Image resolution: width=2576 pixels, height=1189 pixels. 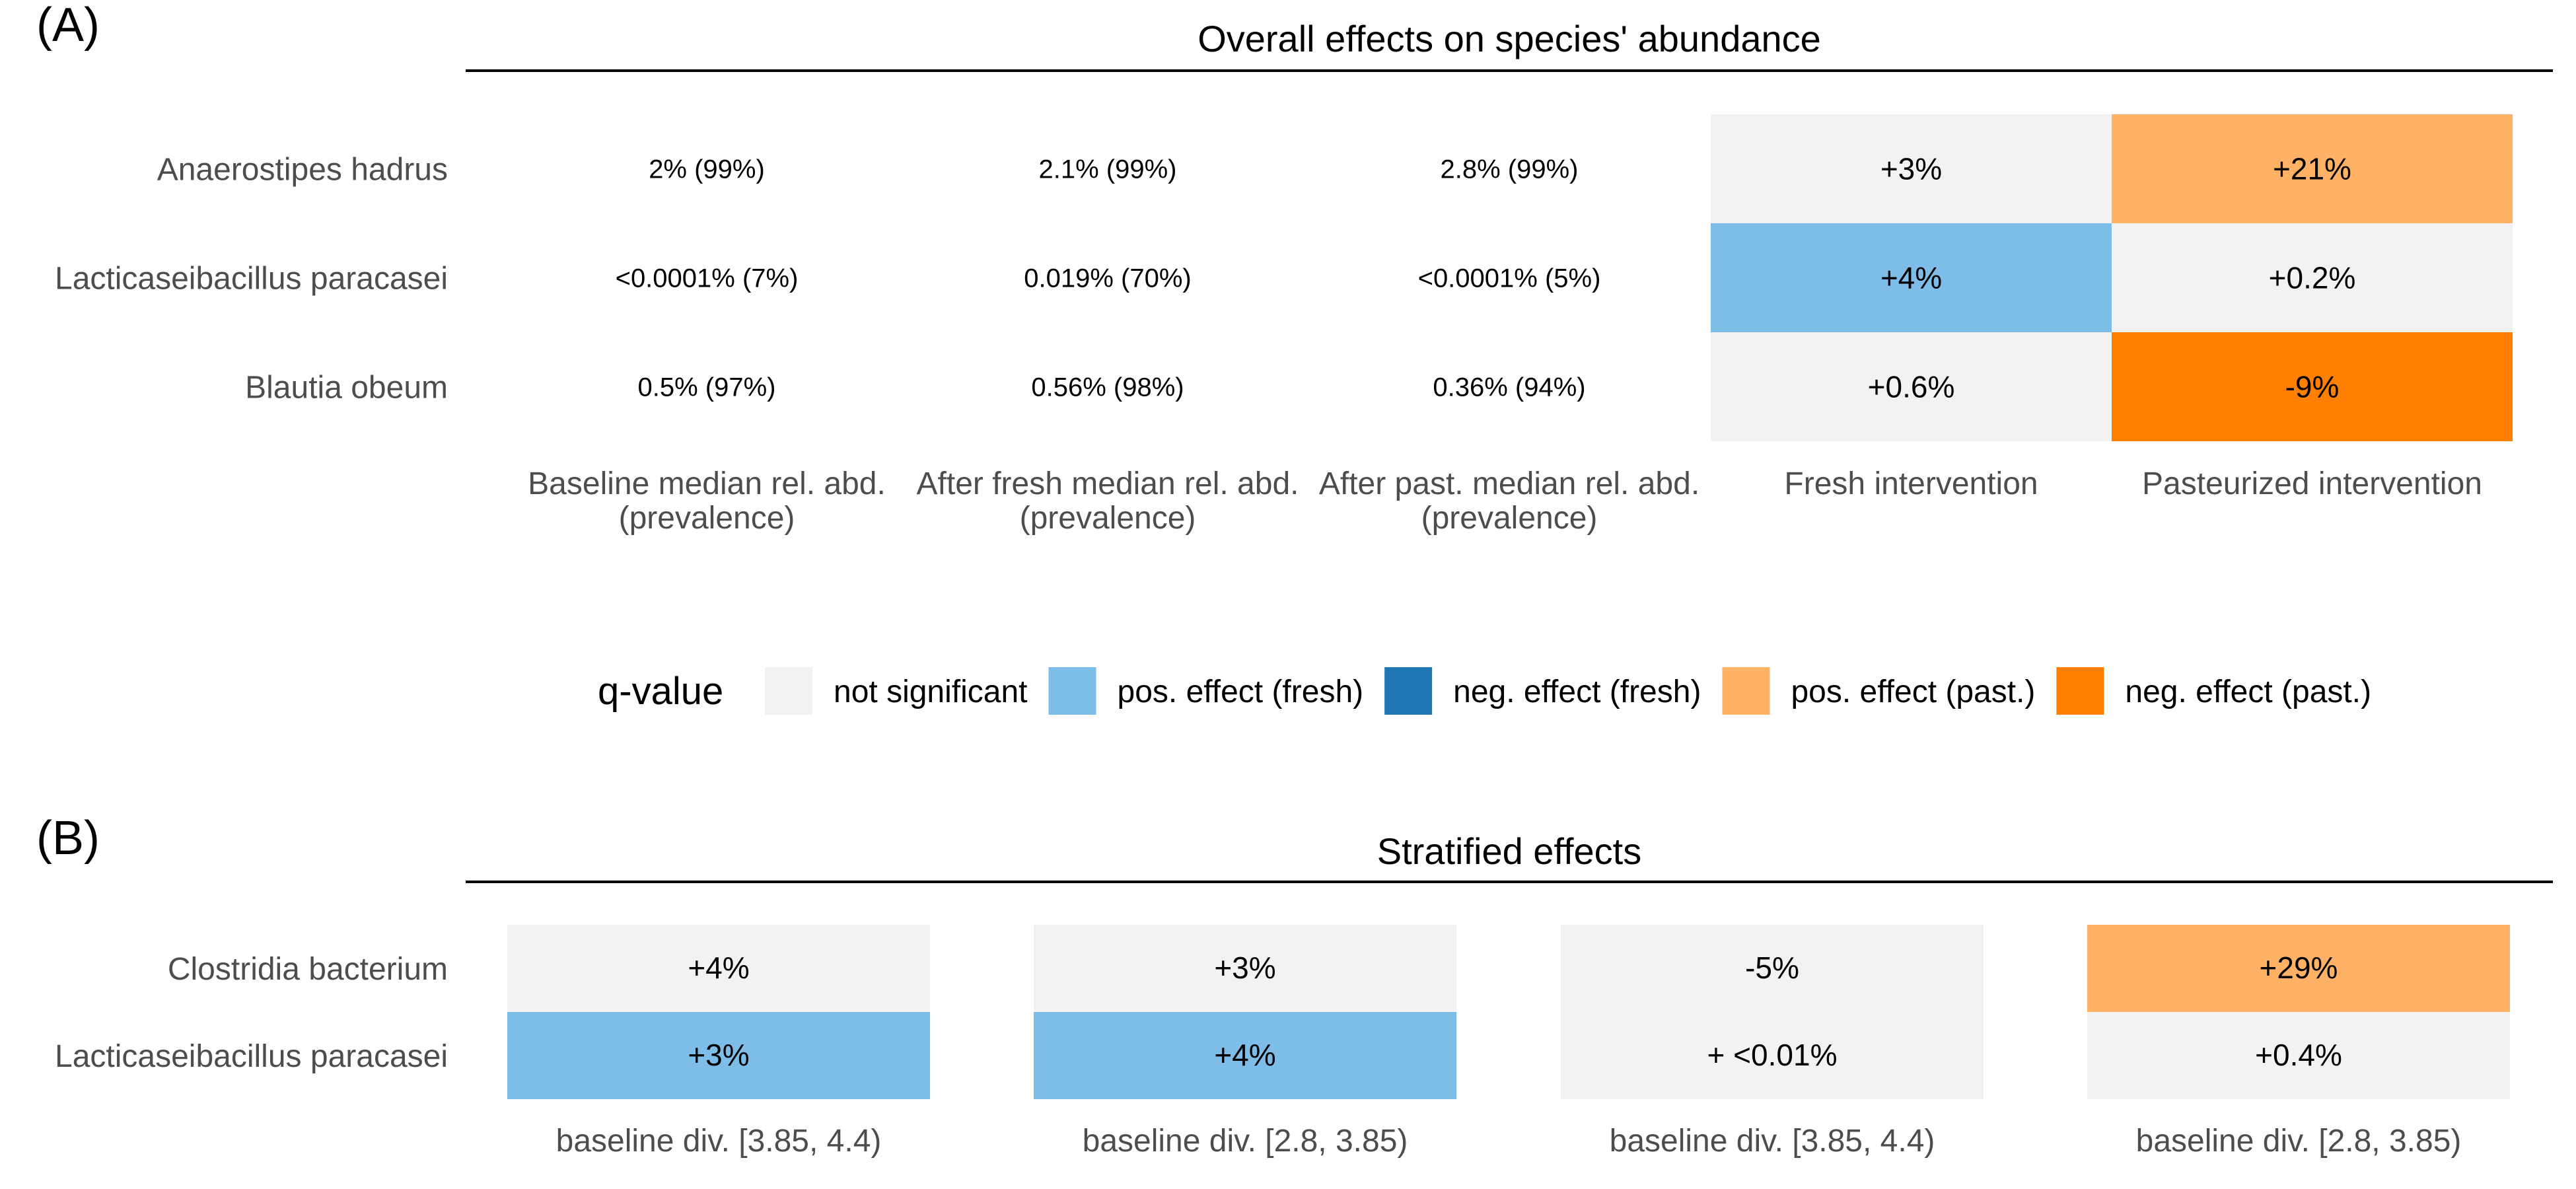 What do you see at coordinates (1108, 169) in the screenshot?
I see `median-abundance-cell: 2.1% (99%)` at bounding box center [1108, 169].